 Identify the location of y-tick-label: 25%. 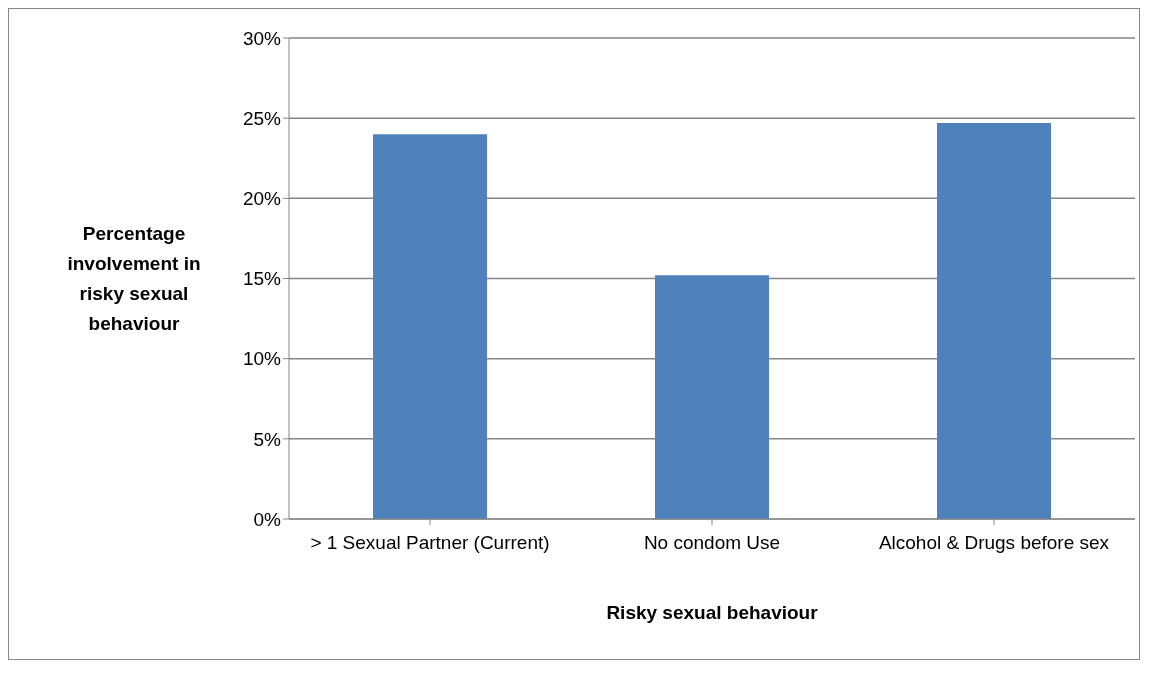
(262, 118).